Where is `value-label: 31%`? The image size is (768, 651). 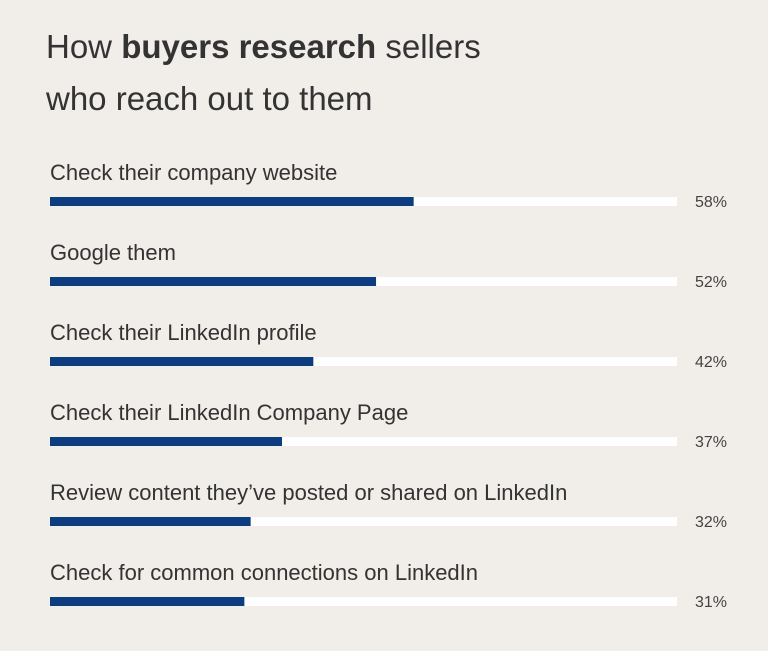 value-label: 31% is located at coordinates (711, 602).